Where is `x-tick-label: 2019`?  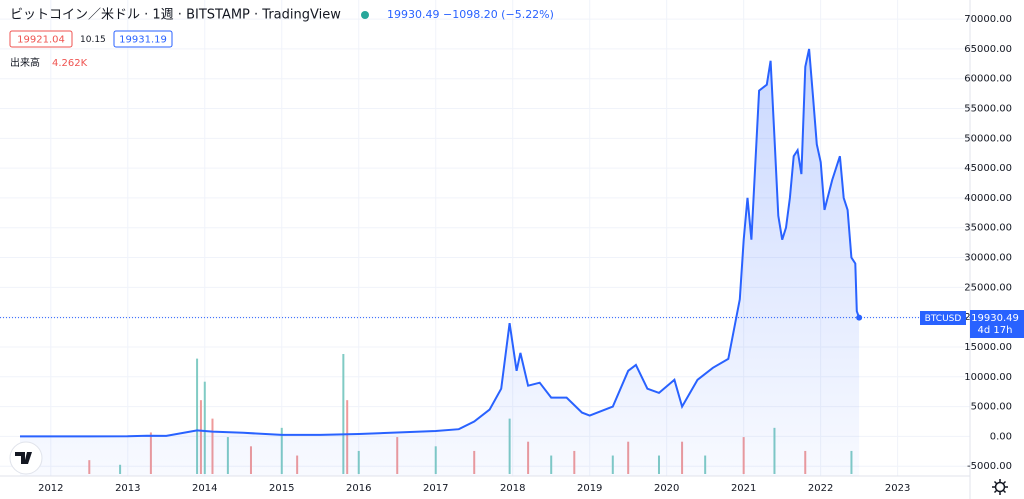
x-tick-label: 2019 is located at coordinates (589, 488).